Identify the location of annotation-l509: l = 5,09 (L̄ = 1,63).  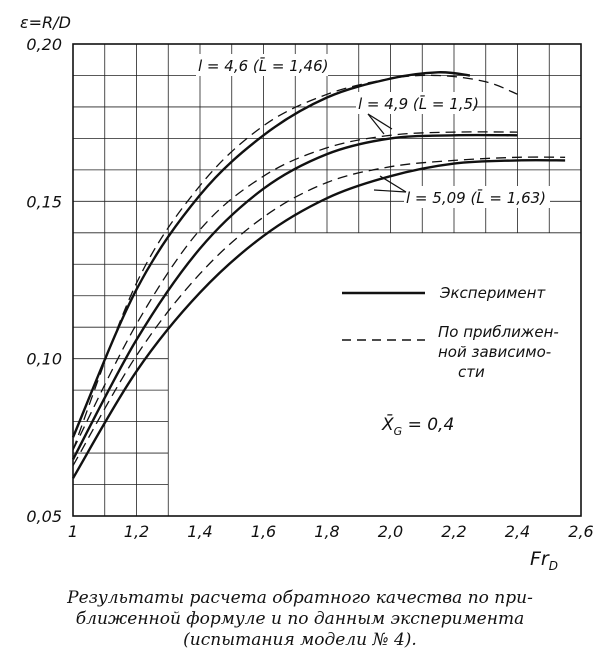
(476, 197).